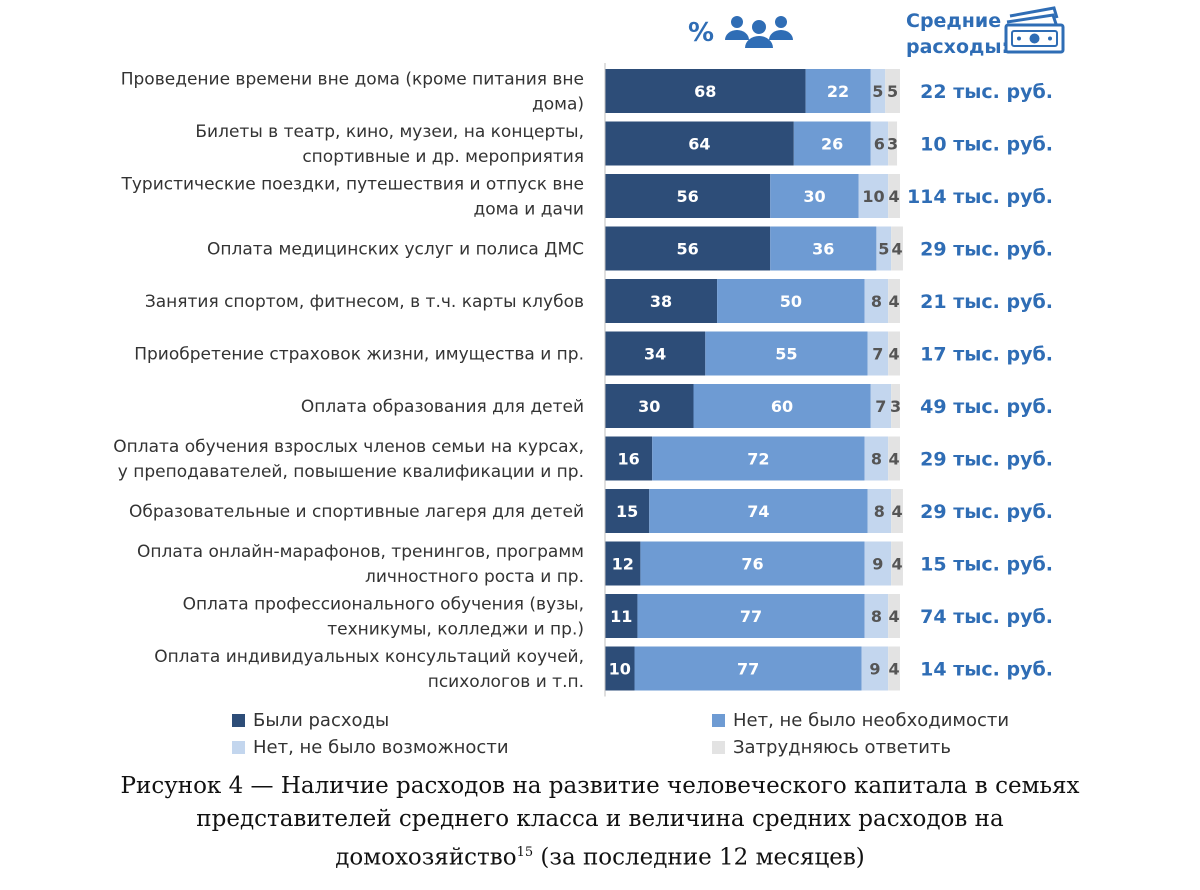  What do you see at coordinates (986, 617) in the screenshot?
I see `avg-expense-value: 74 тыс. руб.` at bounding box center [986, 617].